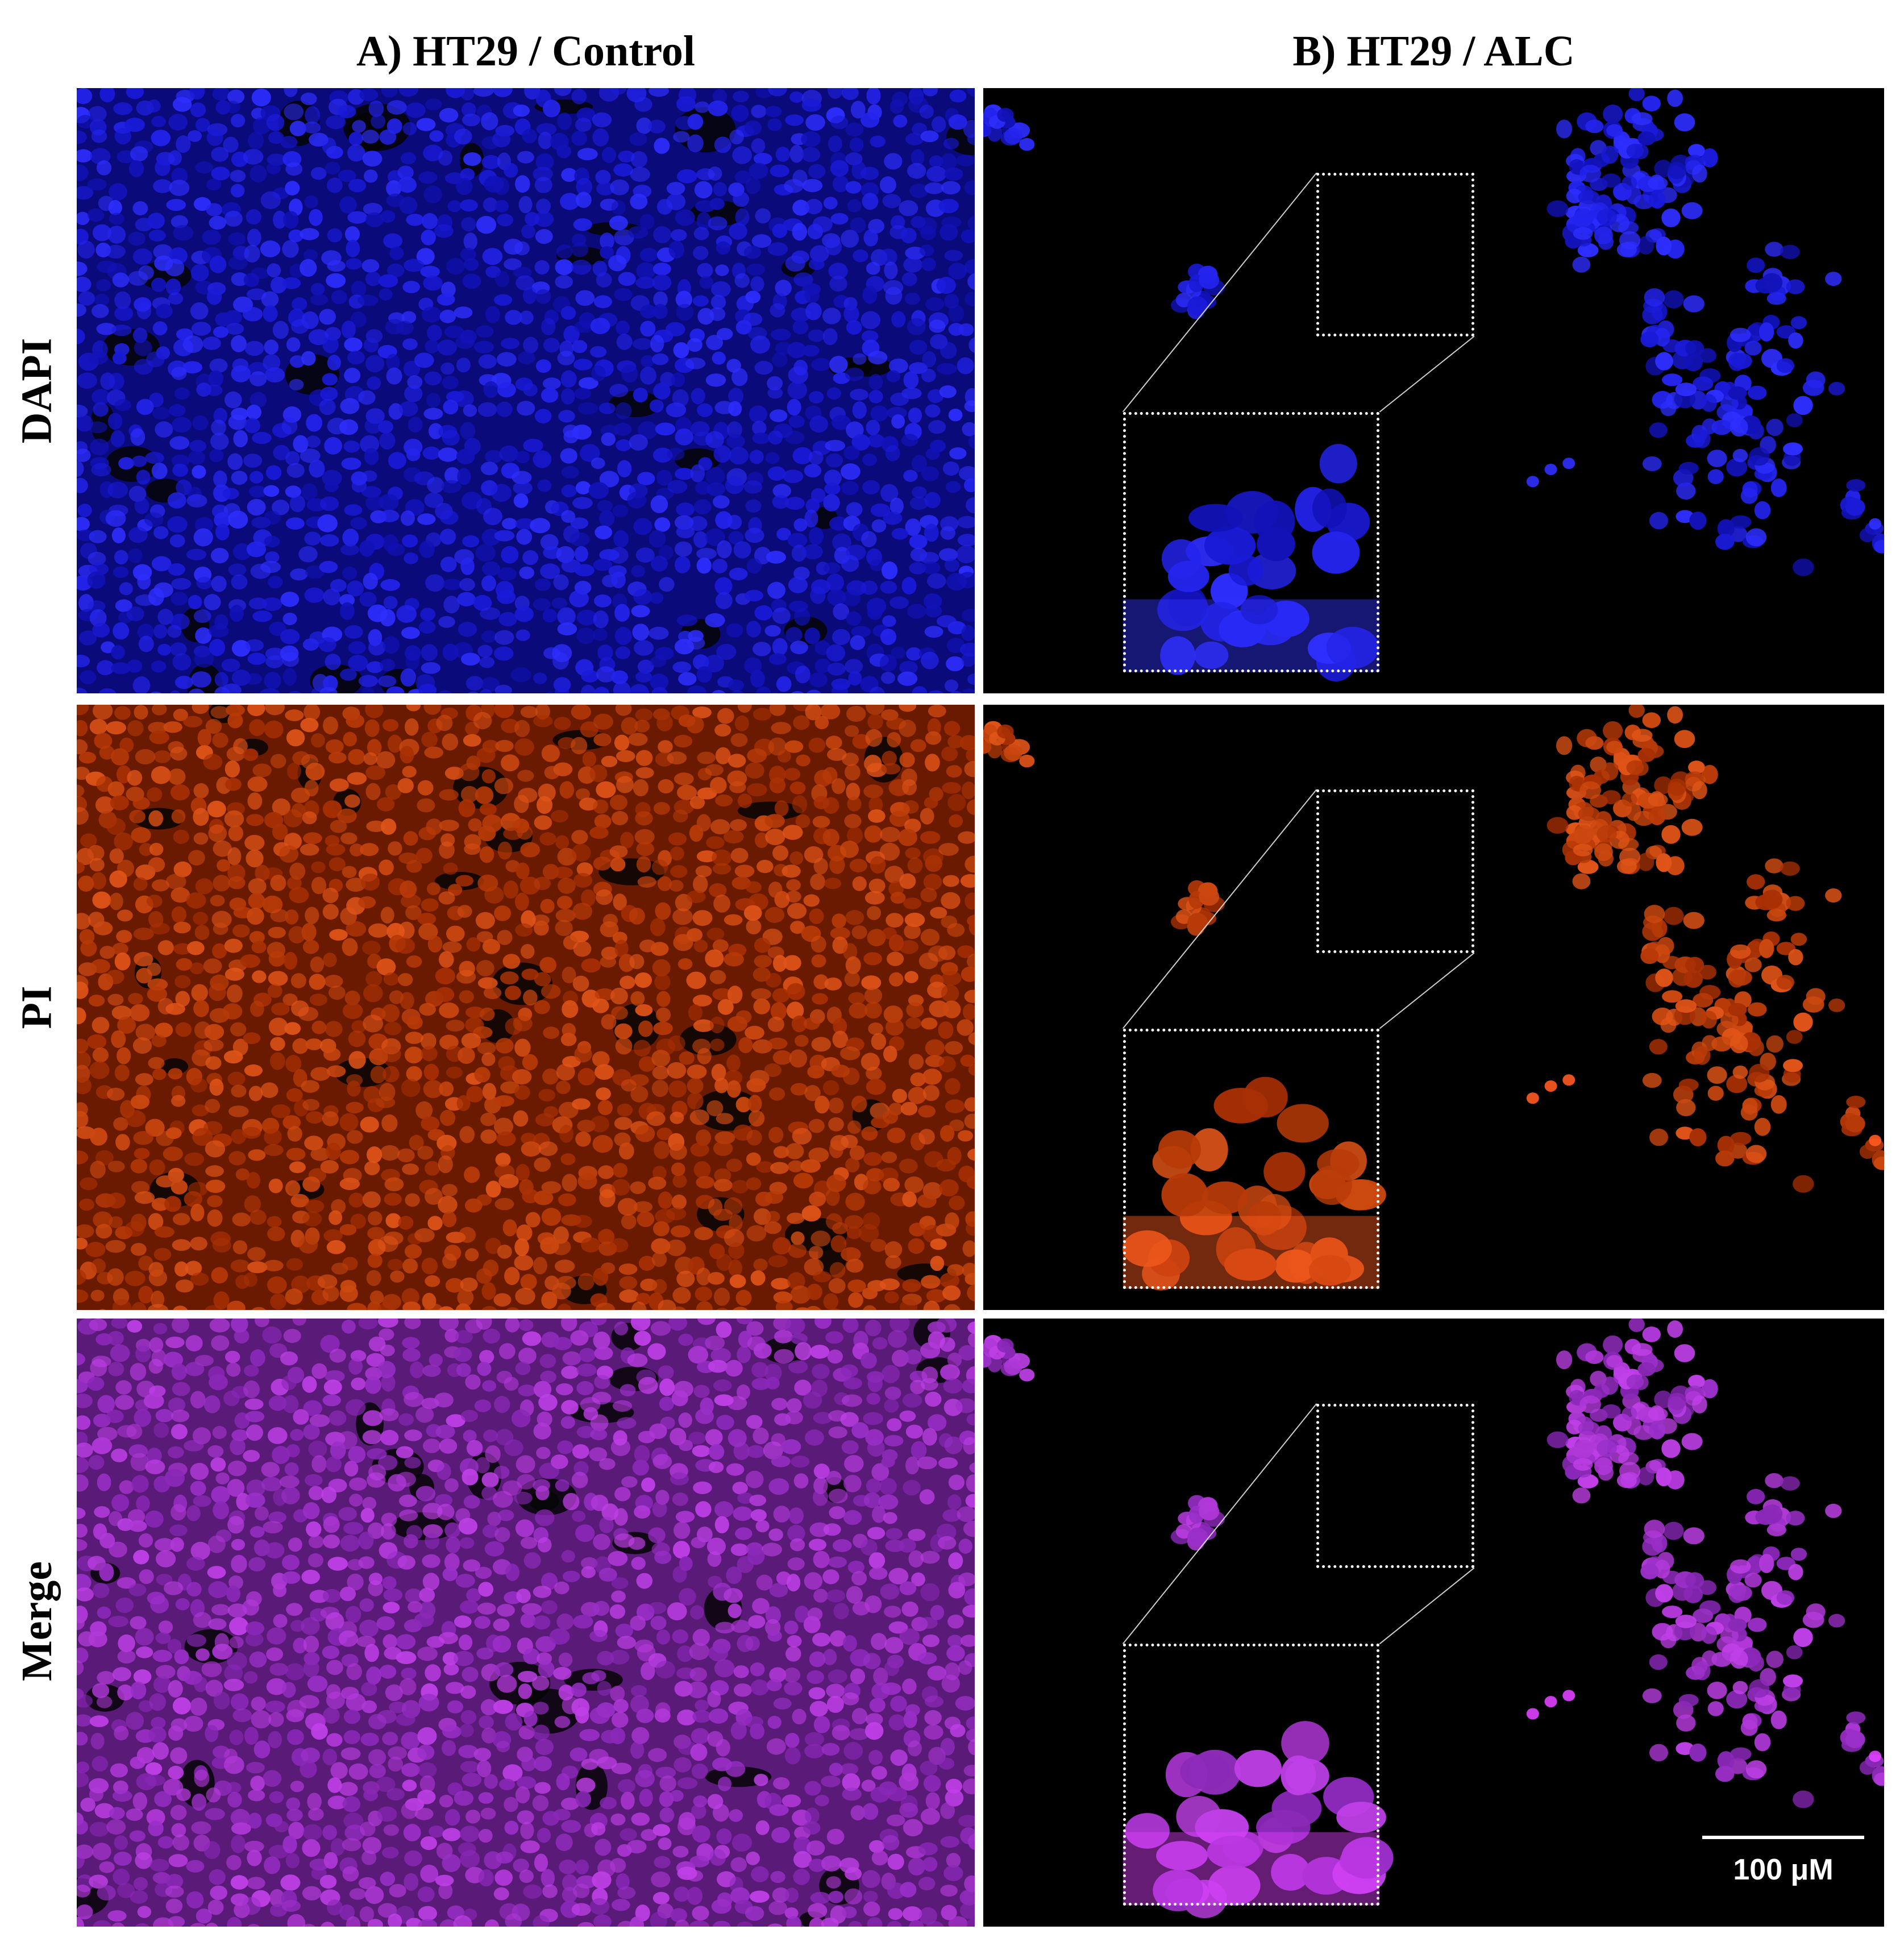 Image resolution: width=1904 pixels, height=1938 pixels. I want to click on panel-alc-merge: 100 μM, so click(1433, 1623).